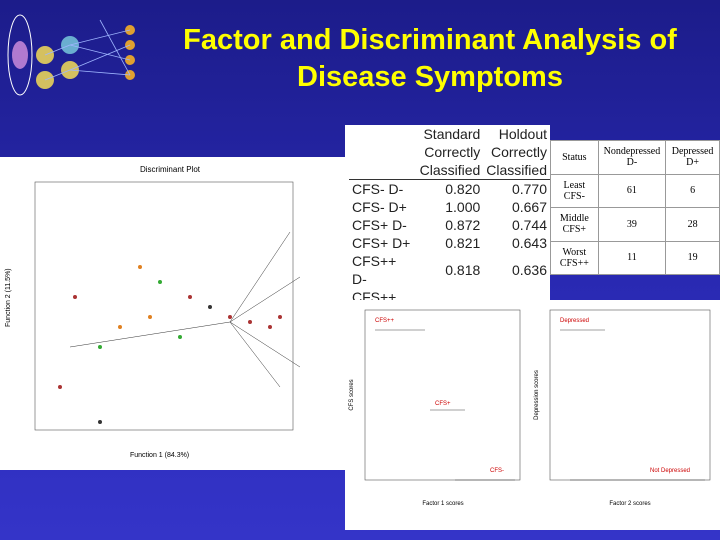 This screenshot has height=540, width=720. I want to click on row-label: CFS- D+, so click(379, 207).